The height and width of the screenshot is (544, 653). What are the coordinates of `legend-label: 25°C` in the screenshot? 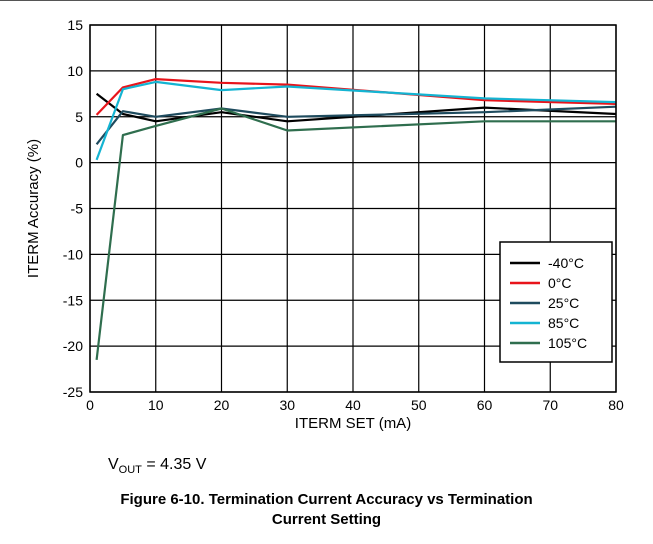 It's located at (563, 303).